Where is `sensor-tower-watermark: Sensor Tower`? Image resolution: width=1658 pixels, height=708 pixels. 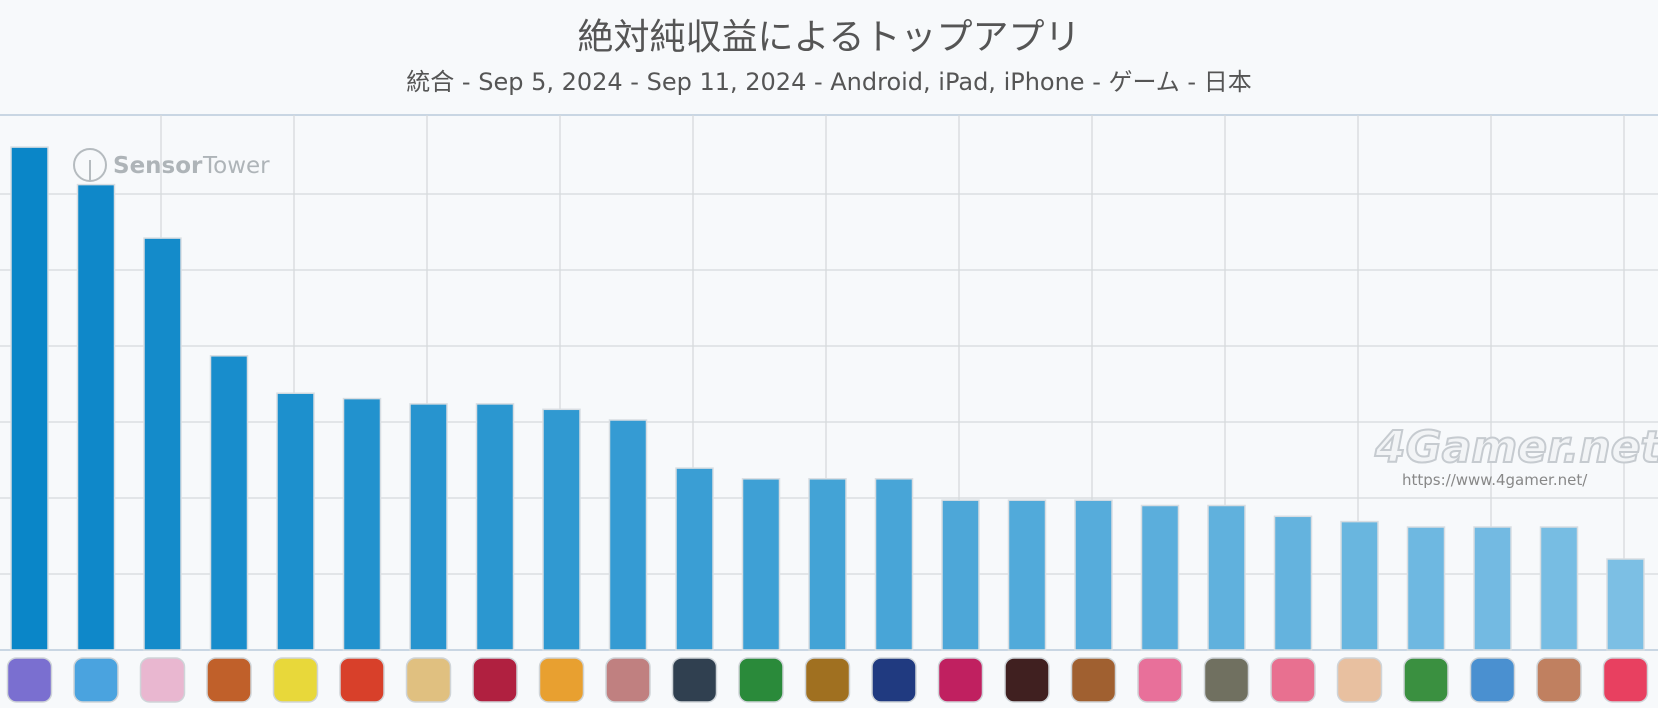
sensor-tower-watermark: Sensor Tower is located at coordinates (171, 165).